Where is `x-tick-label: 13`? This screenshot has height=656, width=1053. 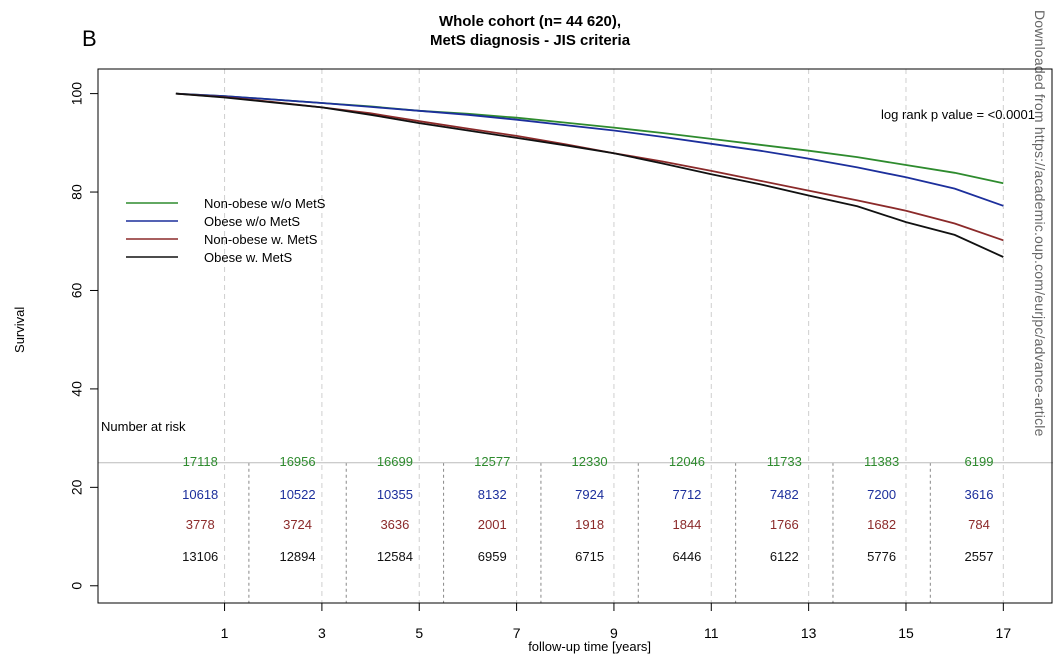 x-tick-label: 13 is located at coordinates (809, 633).